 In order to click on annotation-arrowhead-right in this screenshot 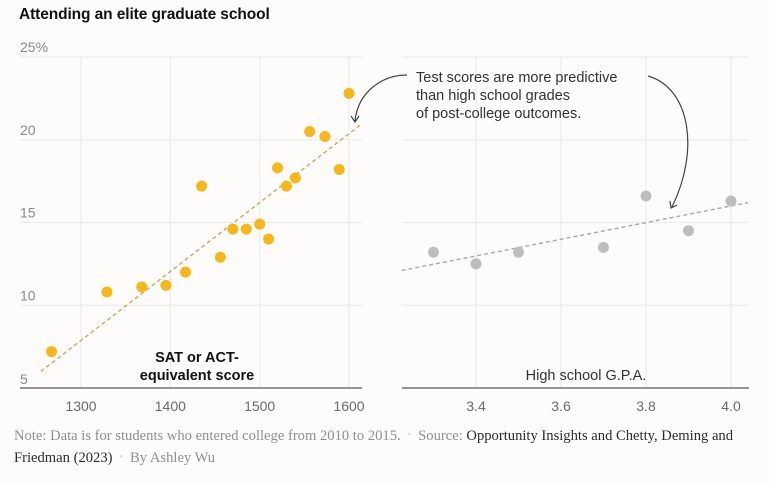, I will do `click(673, 204)`.